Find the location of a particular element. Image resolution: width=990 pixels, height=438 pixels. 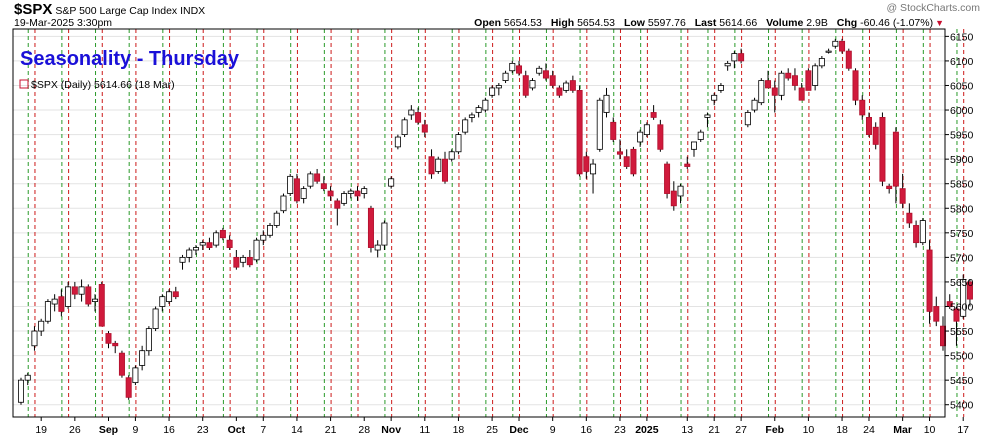

y-tick-label: 6150 is located at coordinates (962, 37).